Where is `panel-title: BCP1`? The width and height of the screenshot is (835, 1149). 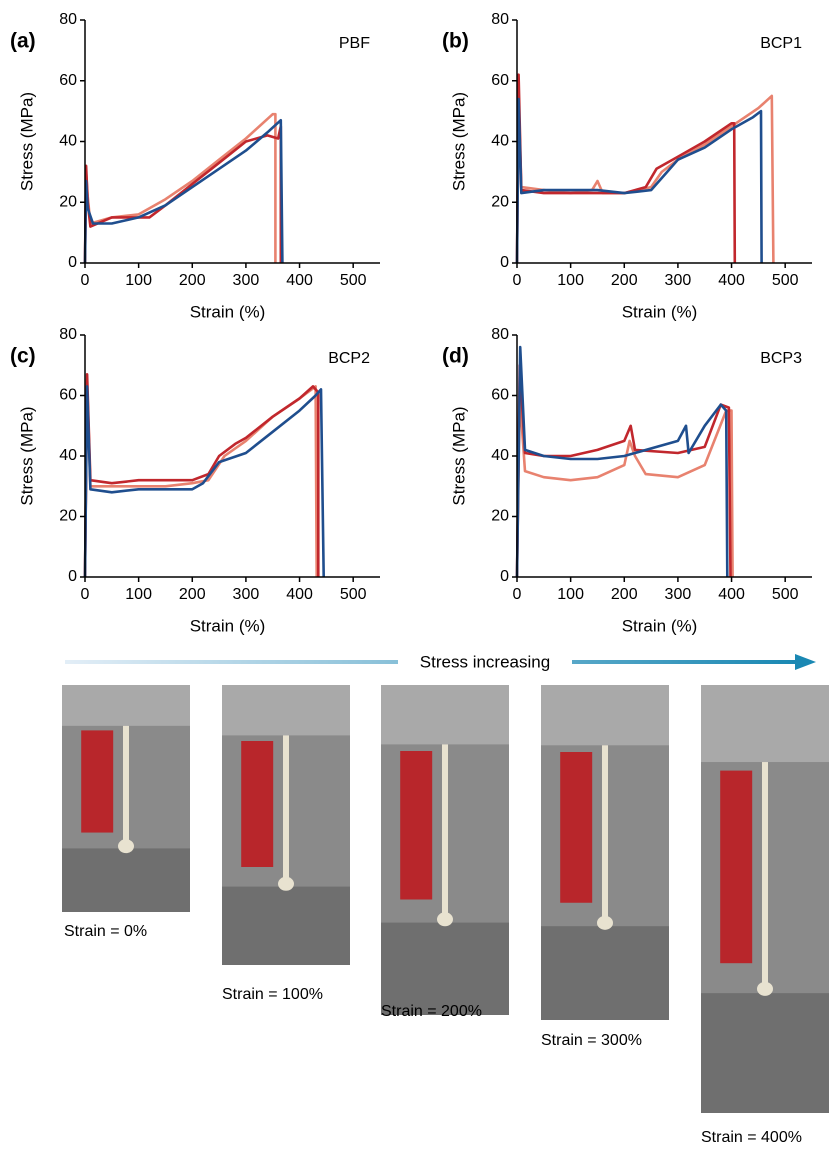 panel-title: BCP1 is located at coordinates (781, 43).